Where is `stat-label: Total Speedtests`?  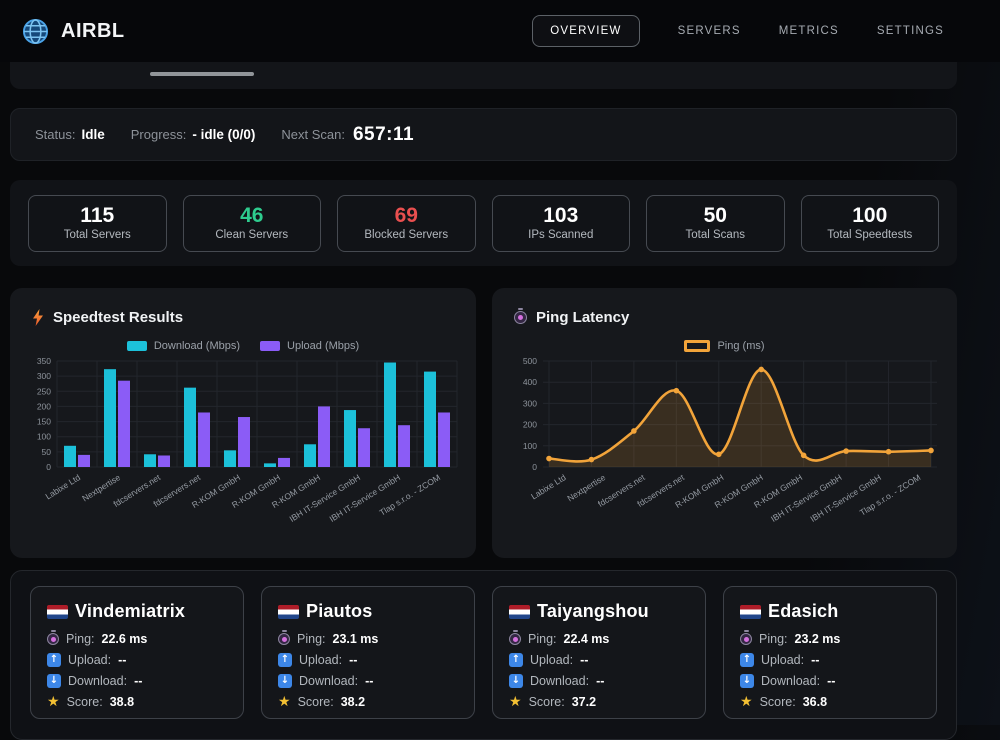
stat-label: Total Speedtests is located at coordinates (870, 235).